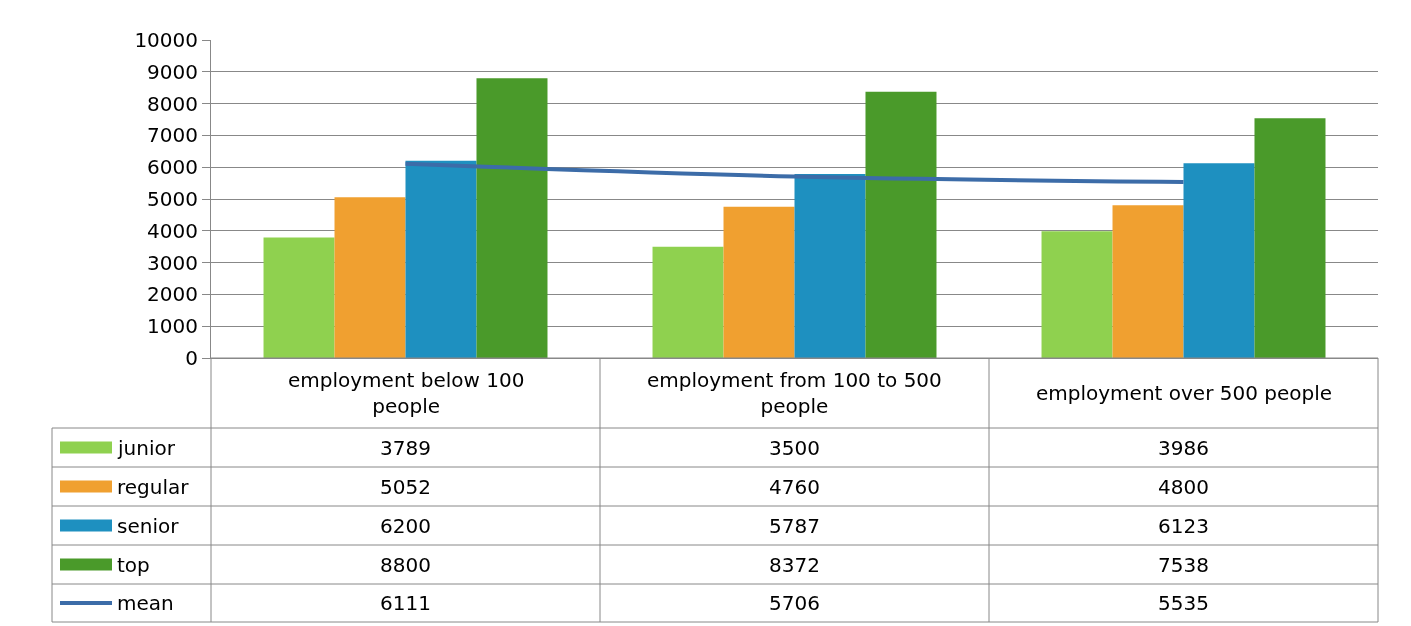 This screenshot has height=626, width=1411. Describe the element at coordinates (405, 603) in the screenshot. I see `data-label: 6111` at that location.